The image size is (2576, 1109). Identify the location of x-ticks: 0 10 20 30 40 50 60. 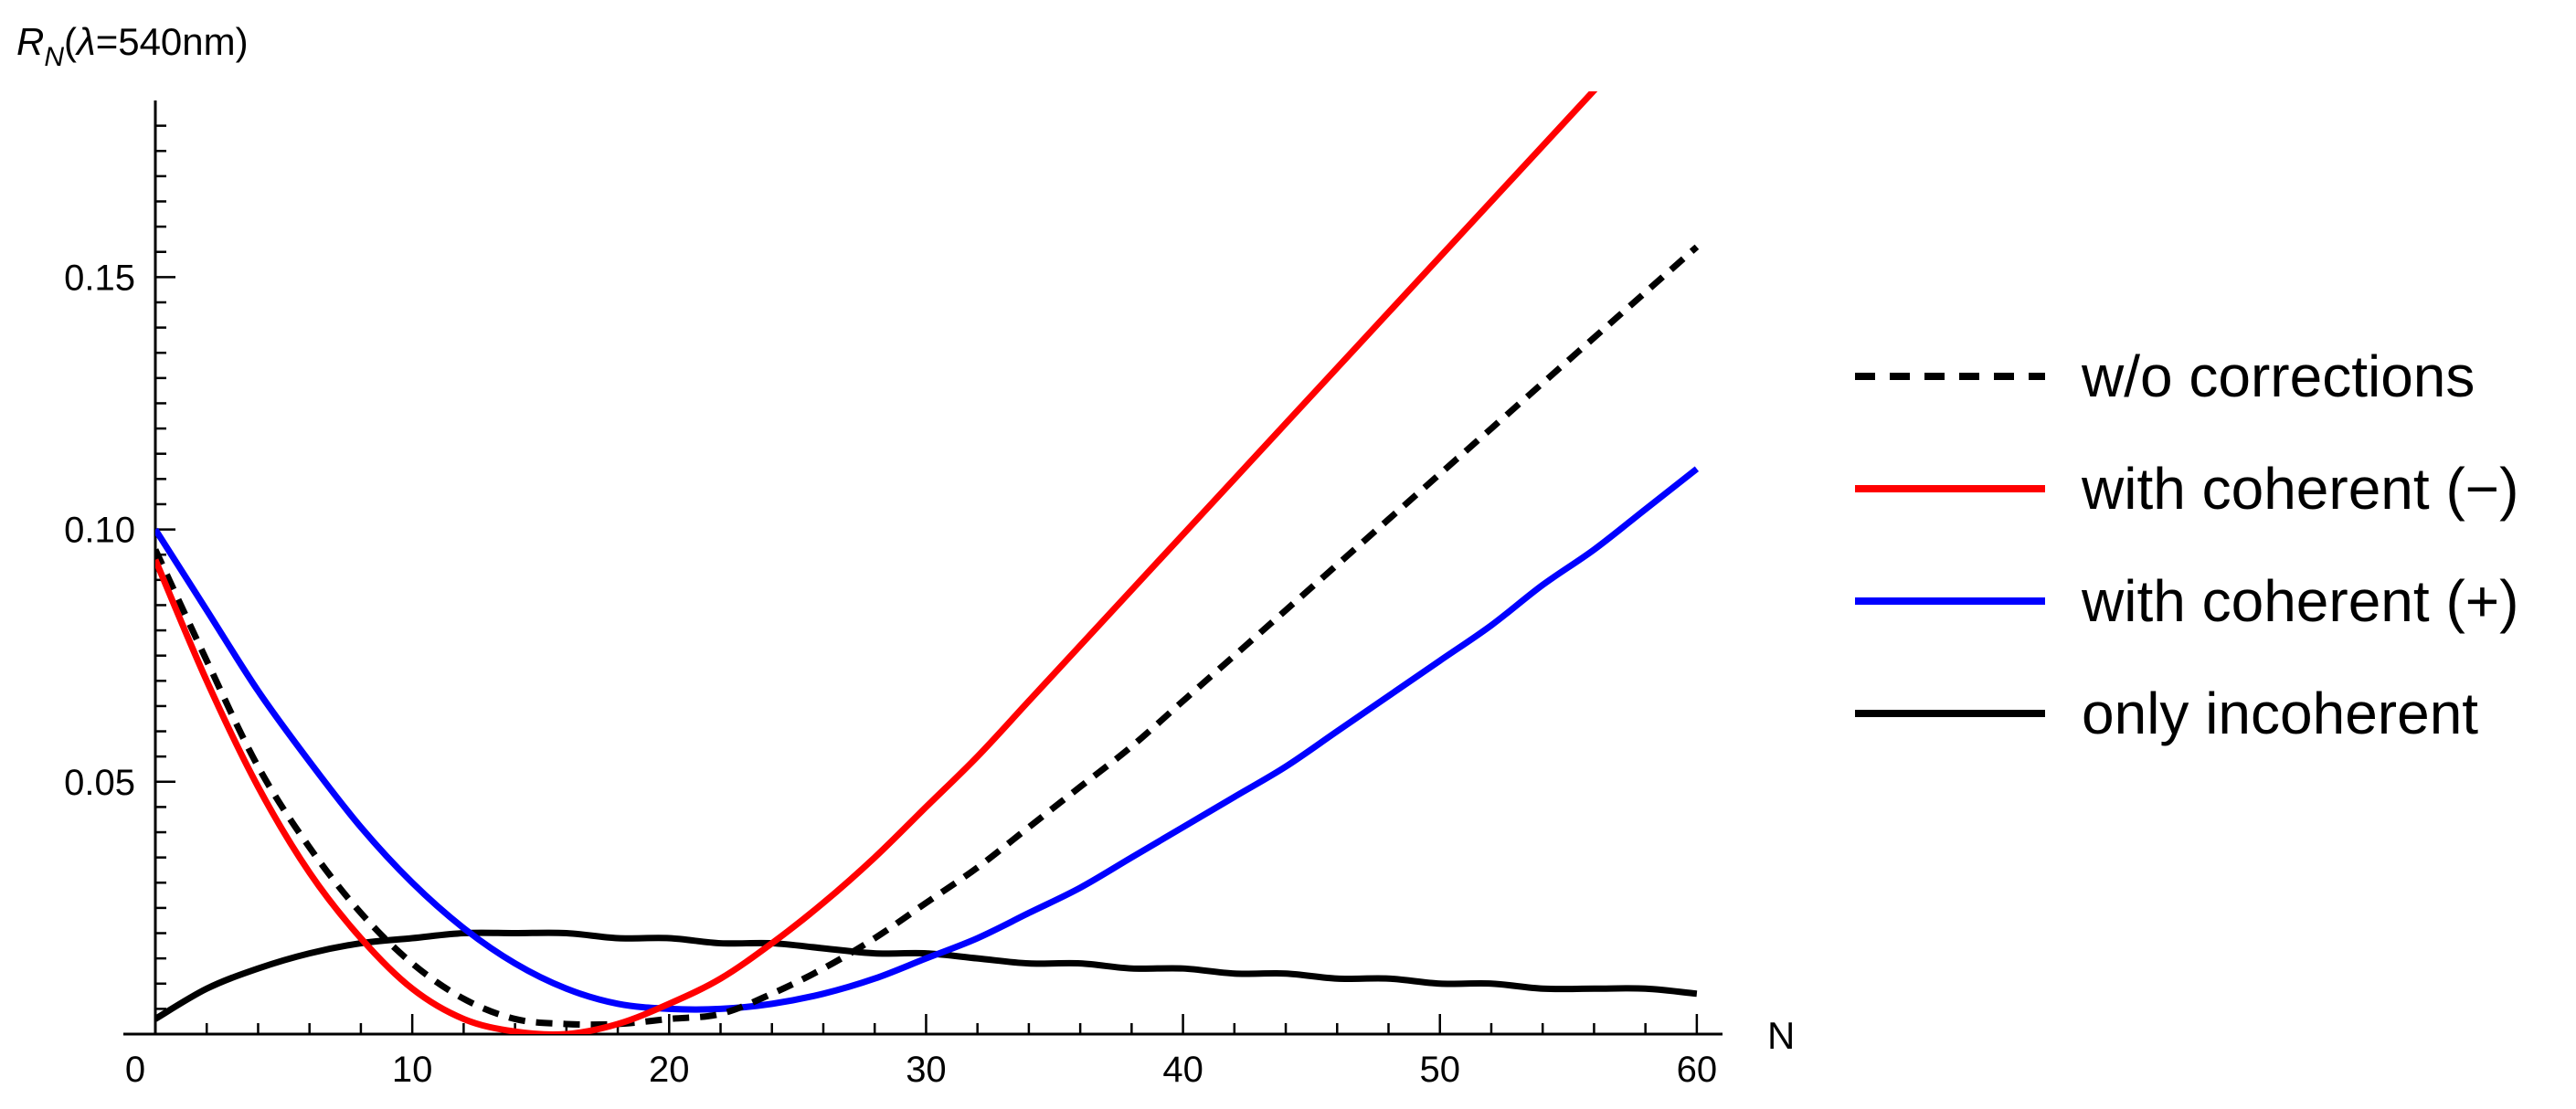
(921, 1052).